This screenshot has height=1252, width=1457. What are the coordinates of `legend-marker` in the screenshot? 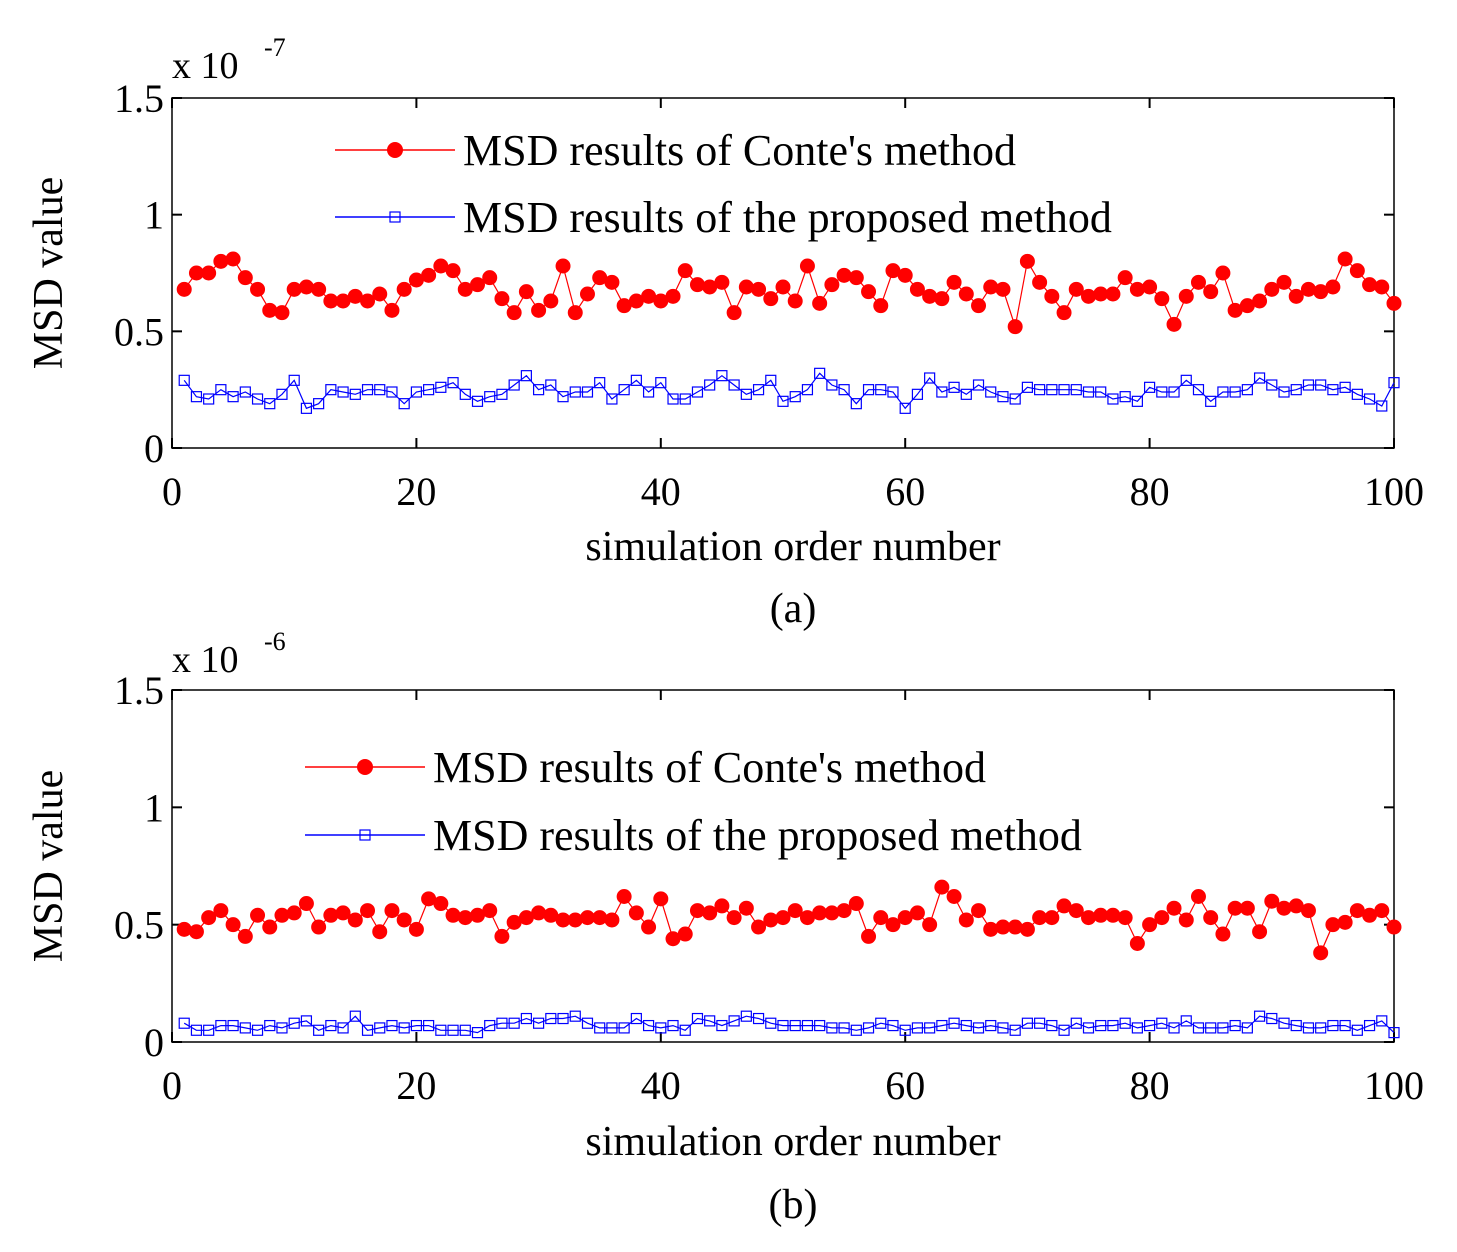 It's located at (365, 767).